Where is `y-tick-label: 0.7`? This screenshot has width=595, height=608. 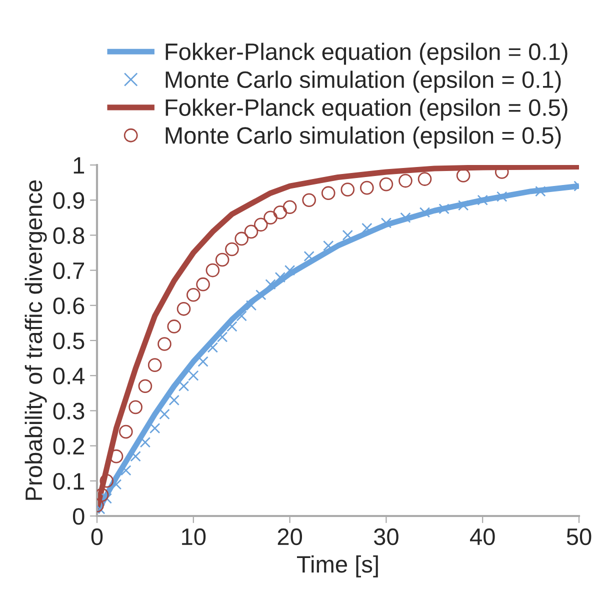
y-tick-label: 0.7 is located at coordinates (68, 271).